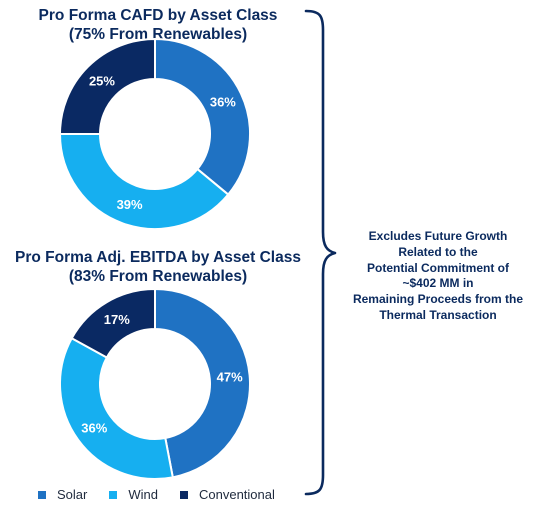 This screenshot has height=516, width=554. I want to click on note-line: Excludes Future Growth, so click(438, 236).